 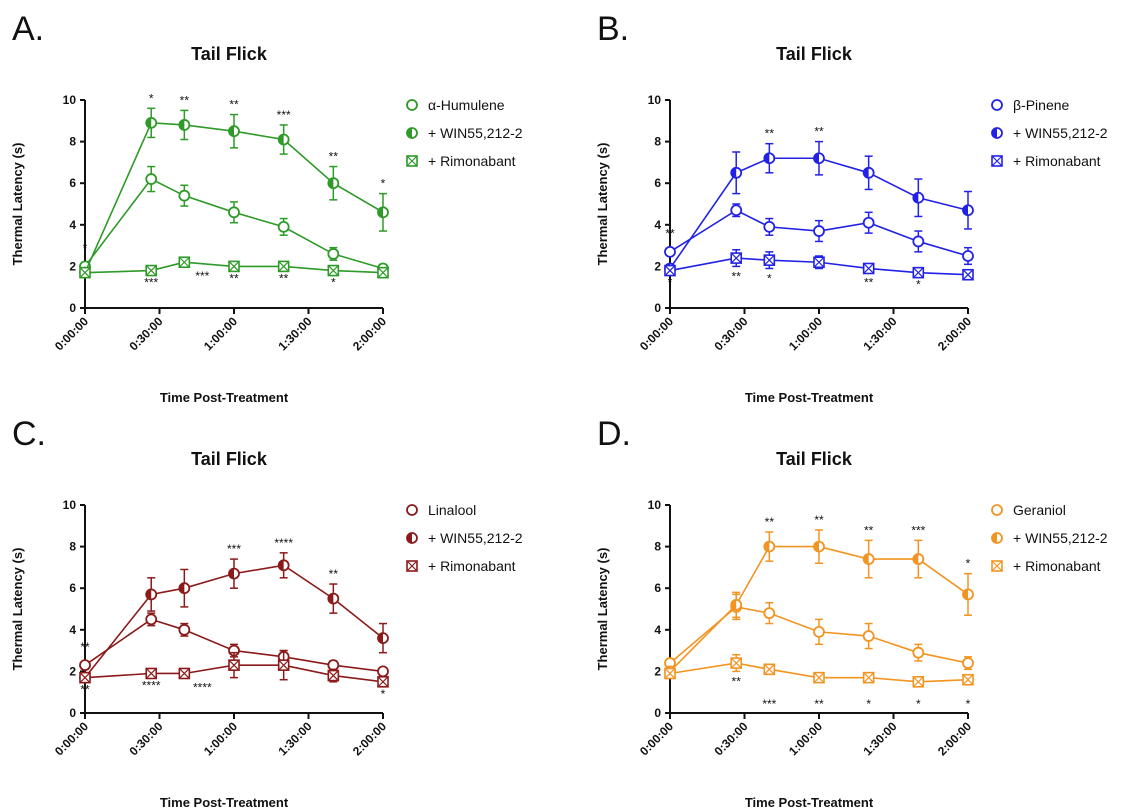 What do you see at coordinates (452, 510) in the screenshot?
I see `legend-label: Linalool` at bounding box center [452, 510].